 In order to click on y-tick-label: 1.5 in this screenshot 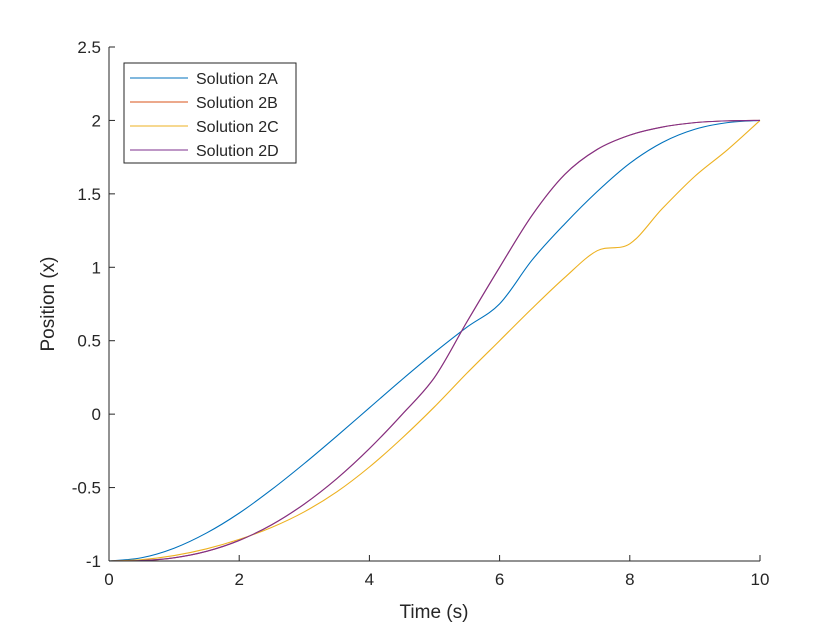, I will do `click(89, 194)`.